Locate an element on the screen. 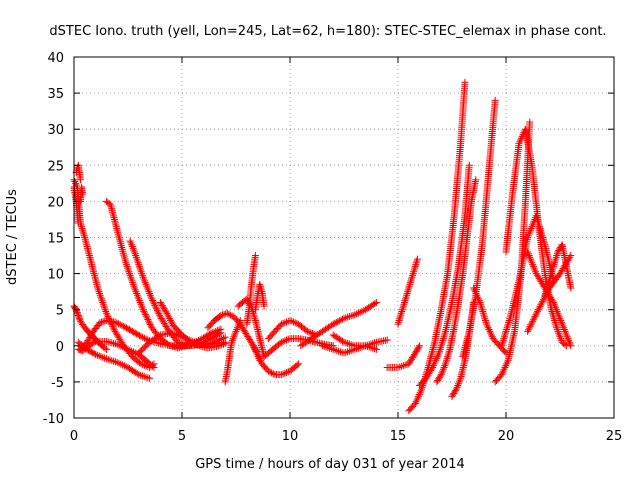 Image resolution: width=640 pixels, height=480 pixels. x-tick-labels: 0 5 10 15 20 25 is located at coordinates (346, 436).